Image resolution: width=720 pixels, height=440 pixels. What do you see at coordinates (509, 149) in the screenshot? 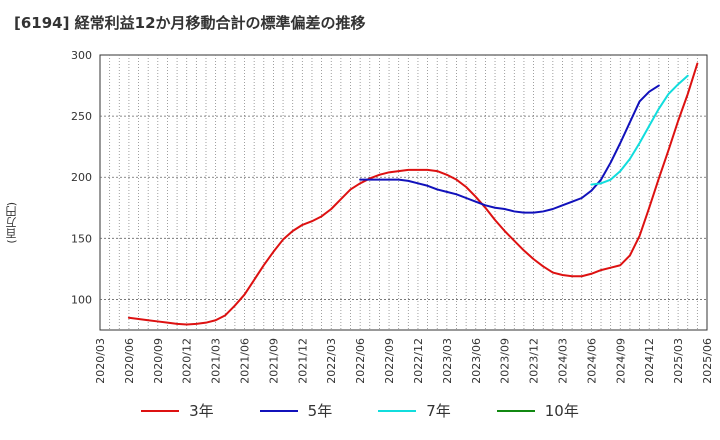
I see `series-line-5年` at bounding box center [509, 149].